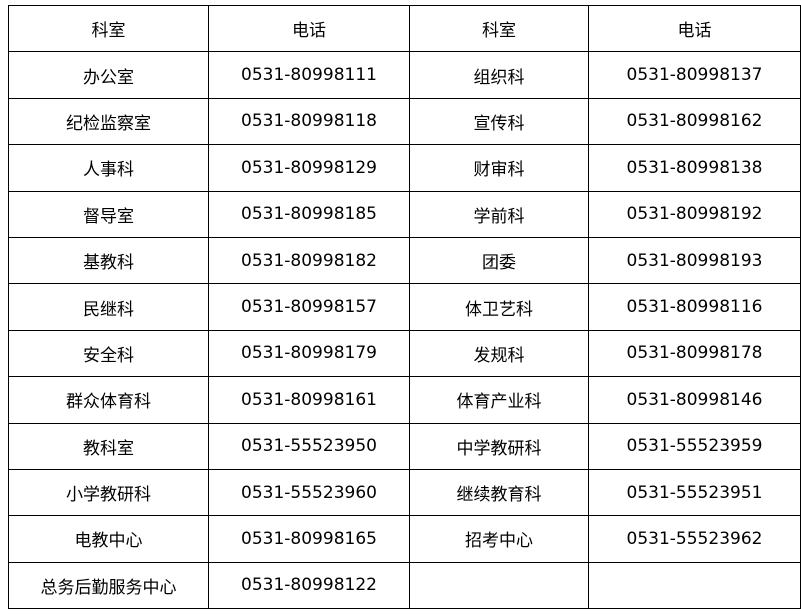 The height and width of the screenshot is (616, 801). I want to click on phone-cell: 0531-80998179, so click(309, 353).